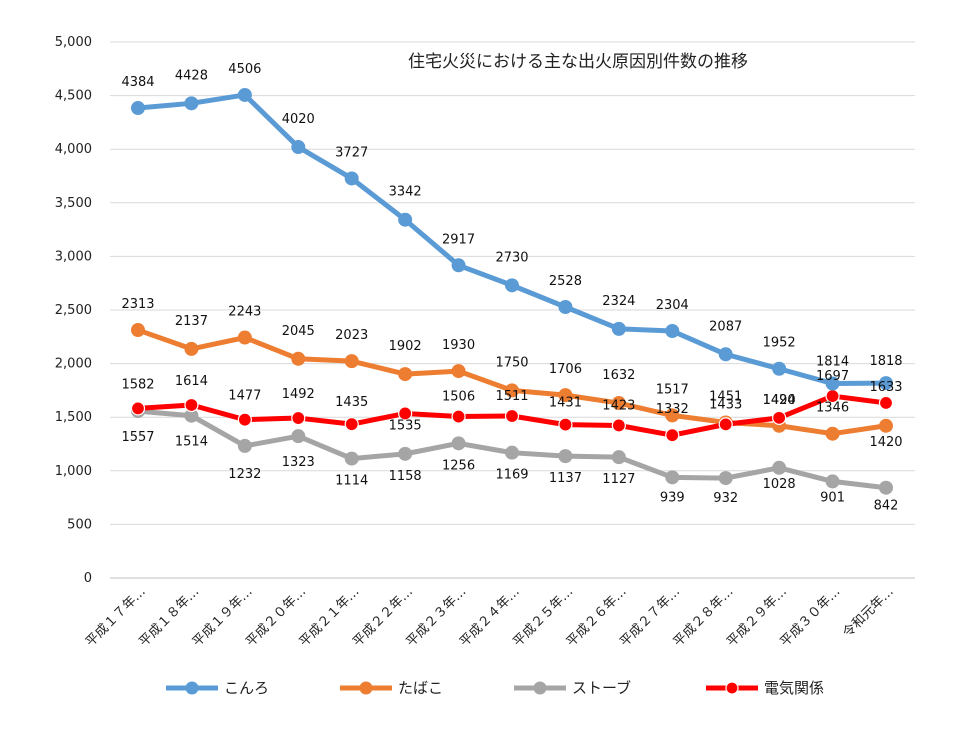 The image size is (960, 750). I want to click on data-label: 1494, so click(779, 400).